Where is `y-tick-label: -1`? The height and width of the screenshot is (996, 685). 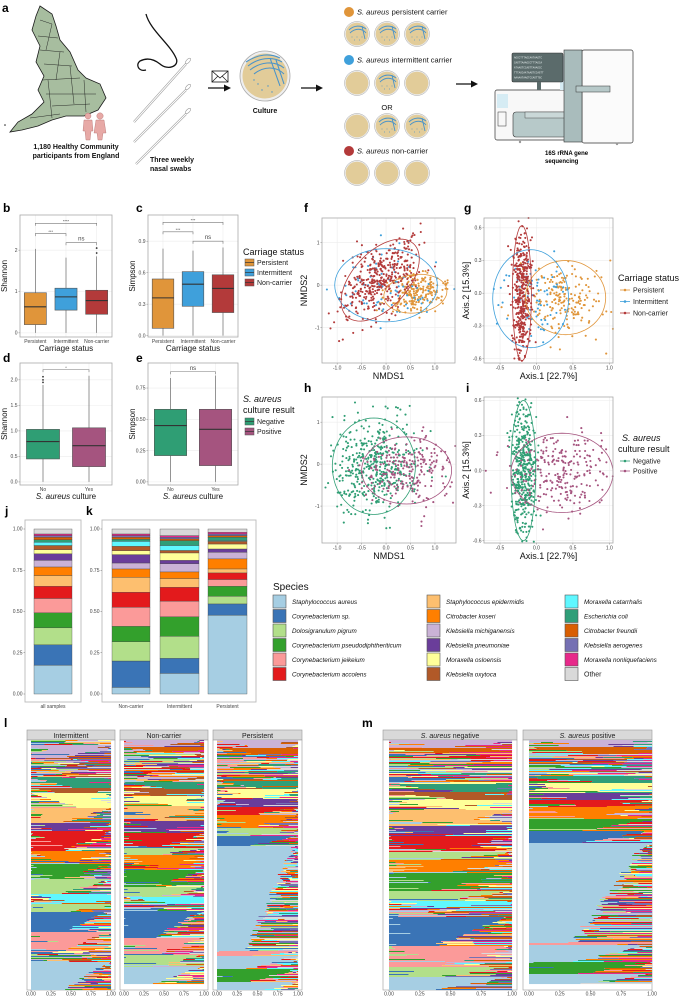
y-tick-label: -1 is located at coordinates (317, 328).